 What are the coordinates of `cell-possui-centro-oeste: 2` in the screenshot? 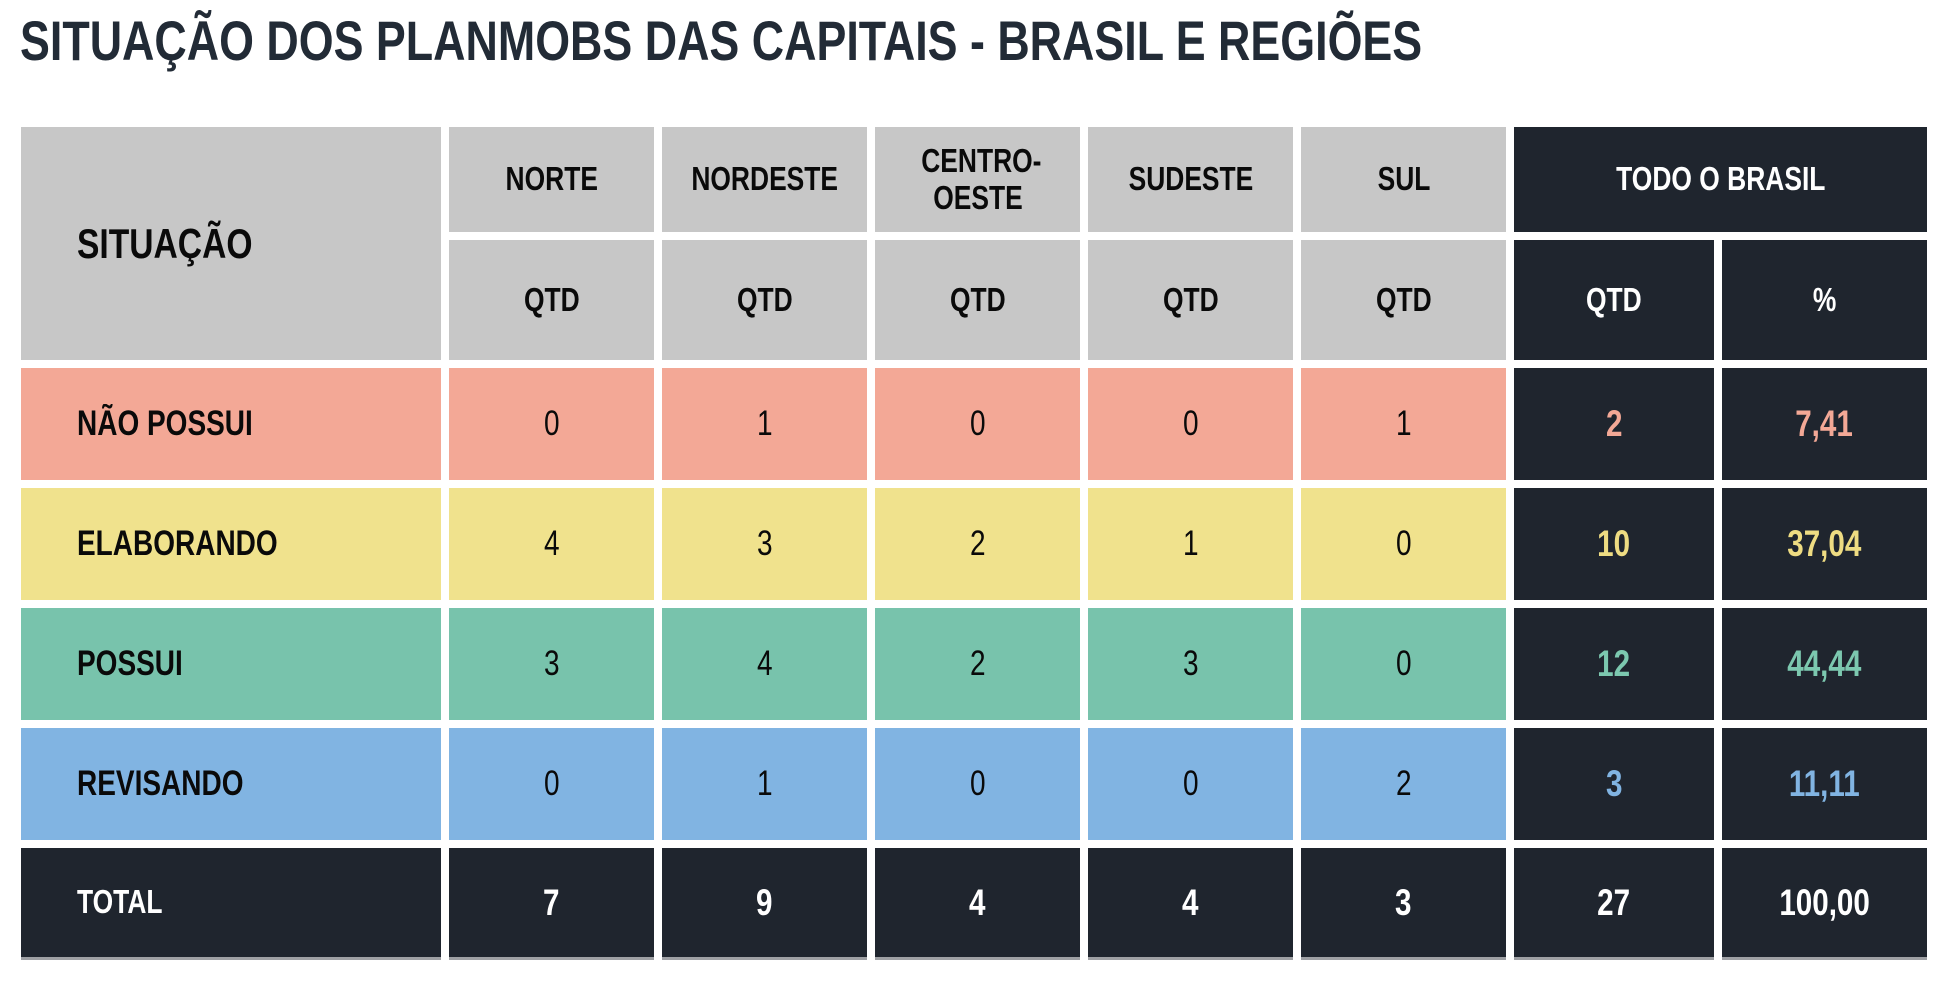 It's located at (977, 664).